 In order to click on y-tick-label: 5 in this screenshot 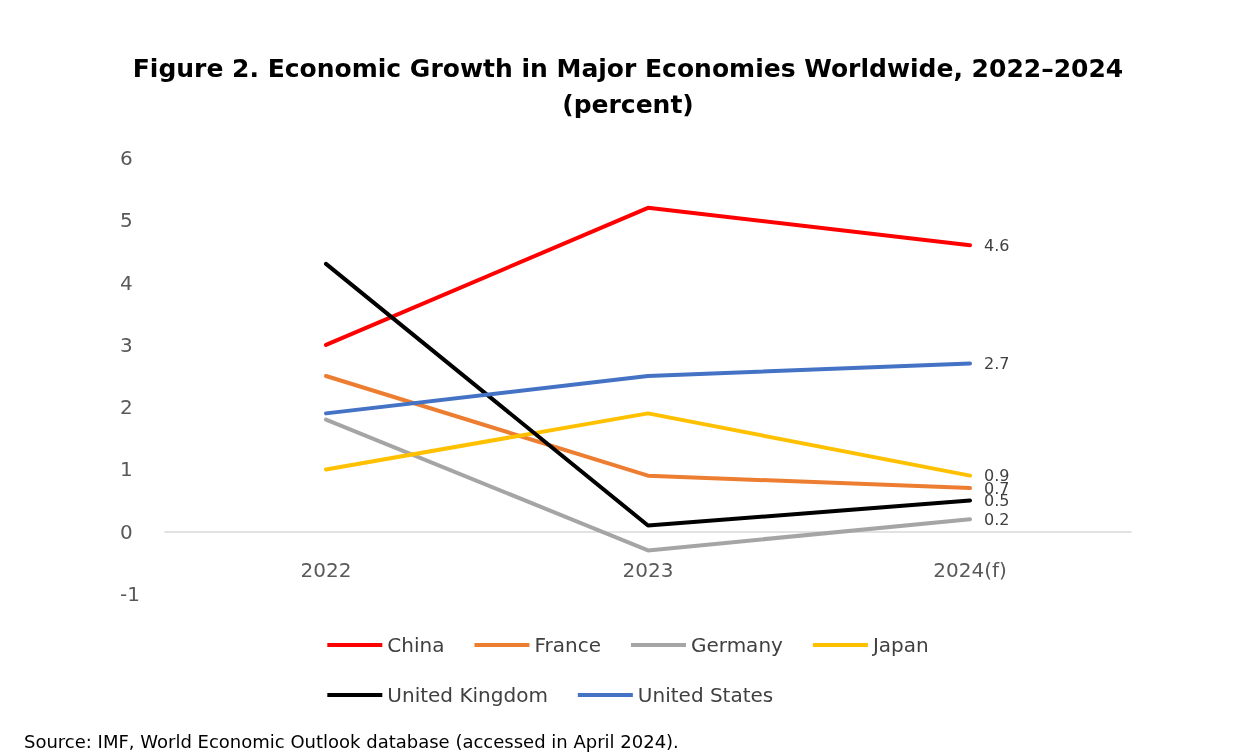, I will do `click(126, 220)`.